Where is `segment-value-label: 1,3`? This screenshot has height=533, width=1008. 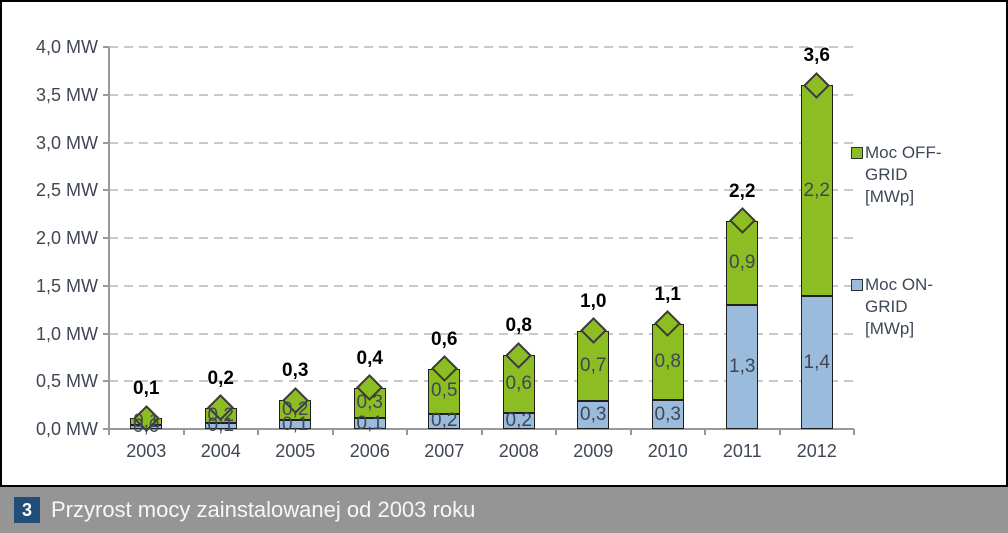
segment-value-label: 1,3 is located at coordinates (742, 366).